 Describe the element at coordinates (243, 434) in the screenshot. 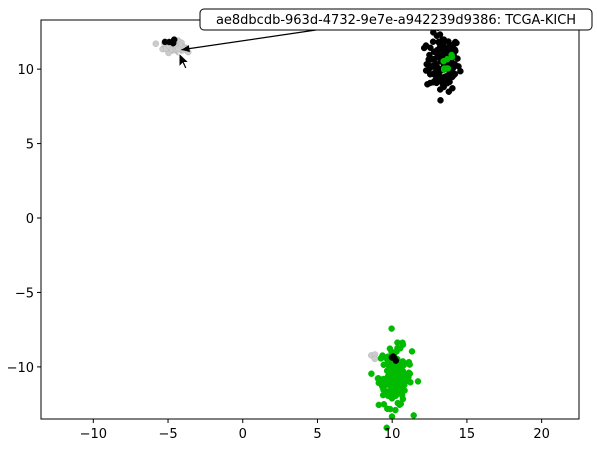

I see `x-tick-label: 0` at that location.